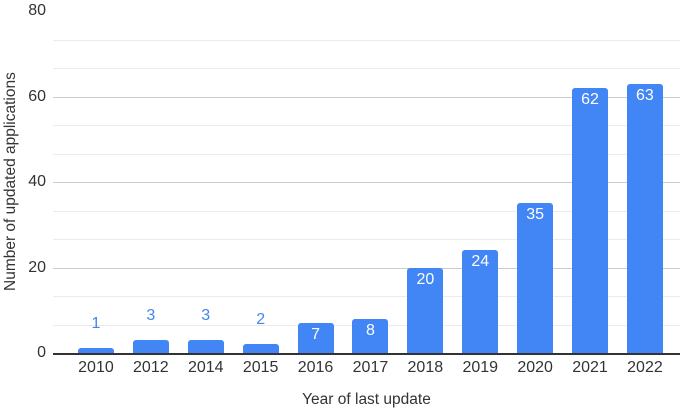 Image resolution: width=685 pixels, height=416 pixels. What do you see at coordinates (480, 262) in the screenshot?
I see `bar-value-label: 24` at bounding box center [480, 262].